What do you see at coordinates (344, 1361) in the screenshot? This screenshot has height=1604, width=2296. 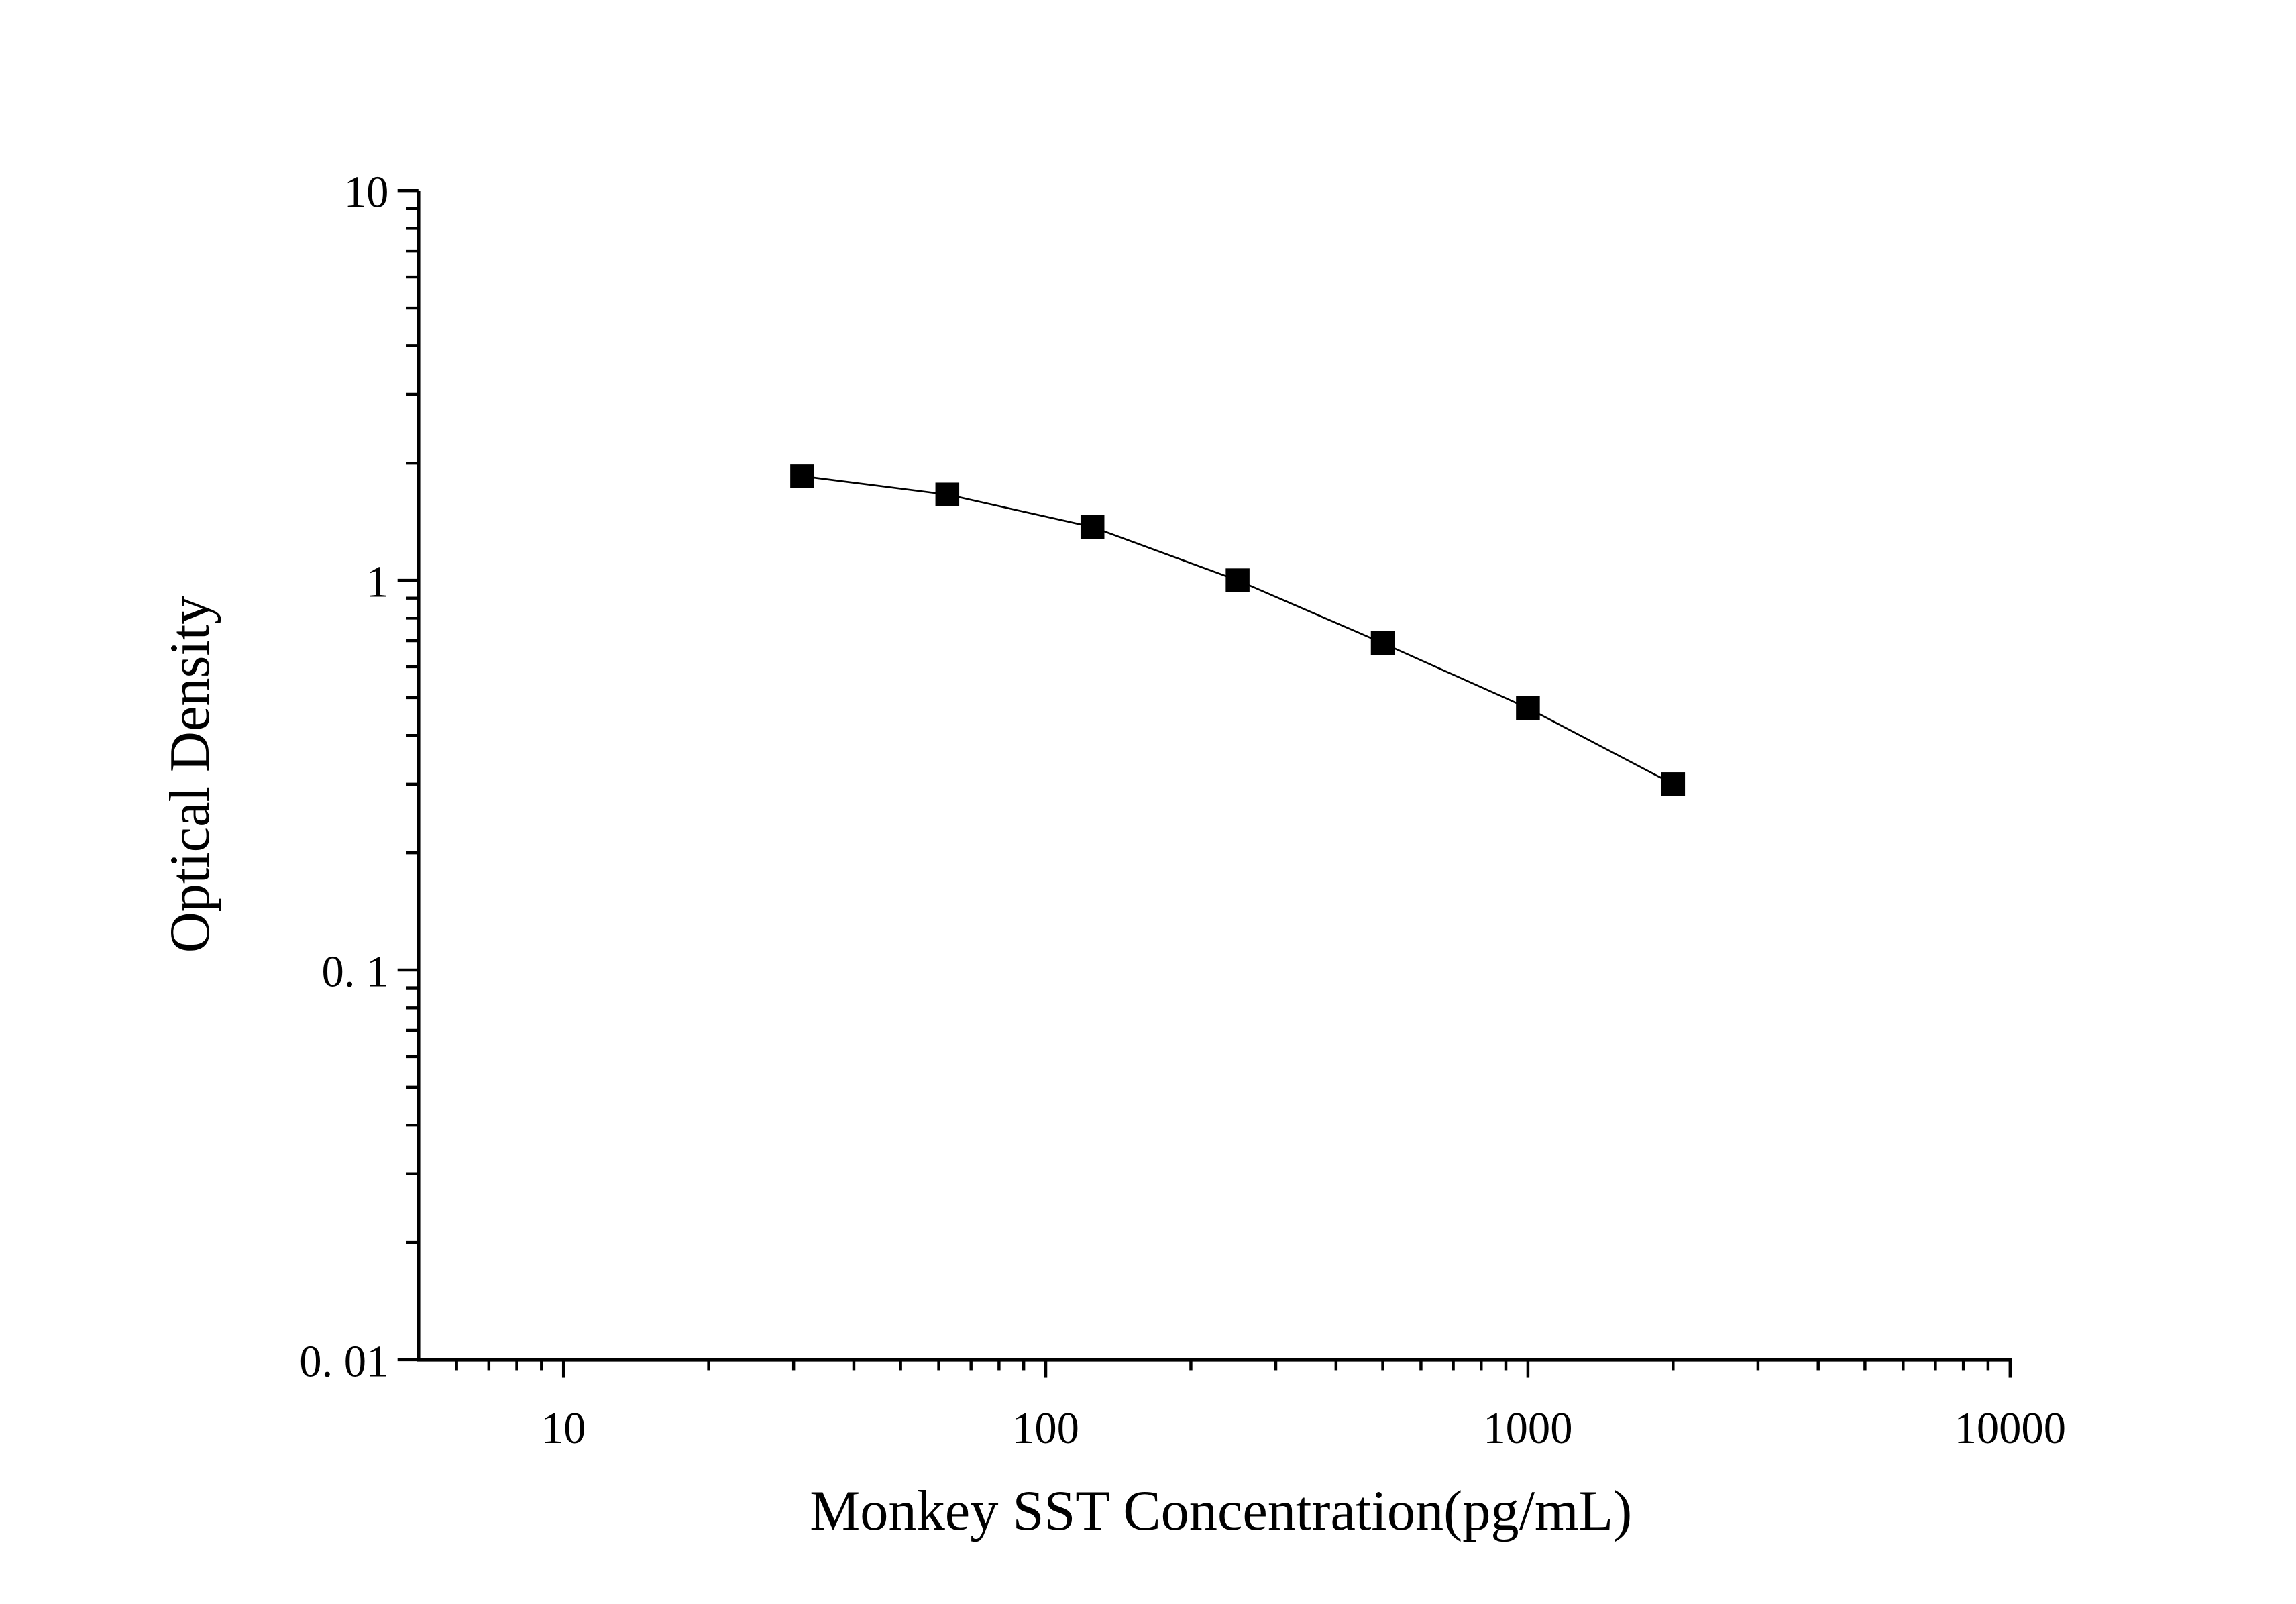 I see `y-tick-label: 0. 01` at bounding box center [344, 1361].